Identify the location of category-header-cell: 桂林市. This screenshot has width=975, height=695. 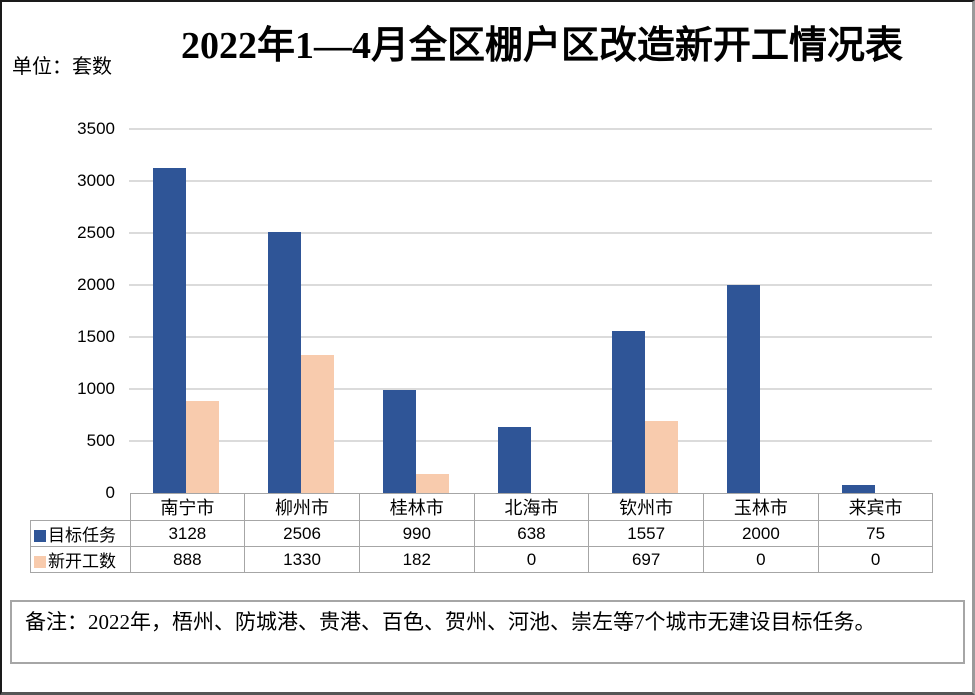
(416, 507).